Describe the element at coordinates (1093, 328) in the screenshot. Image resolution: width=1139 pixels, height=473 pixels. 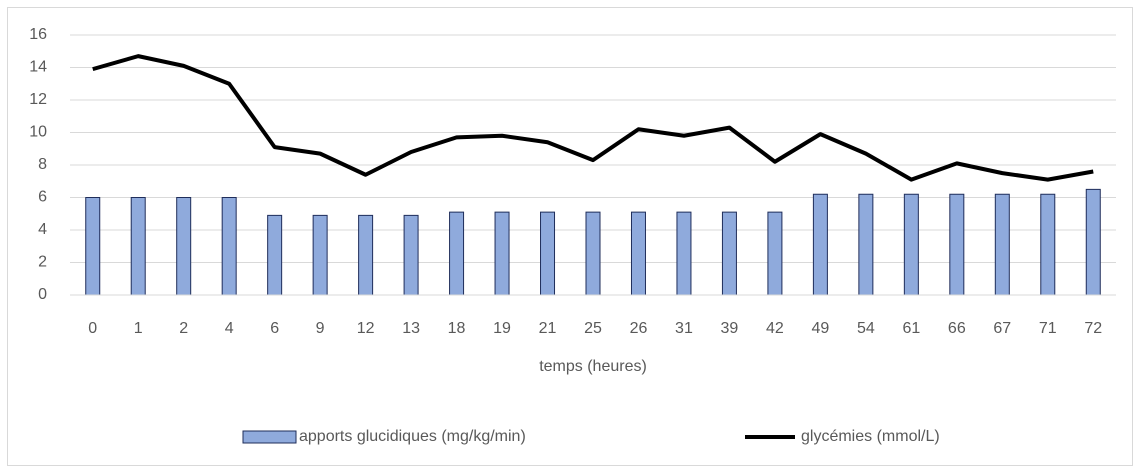
I see `x-tick-label: 72` at that location.